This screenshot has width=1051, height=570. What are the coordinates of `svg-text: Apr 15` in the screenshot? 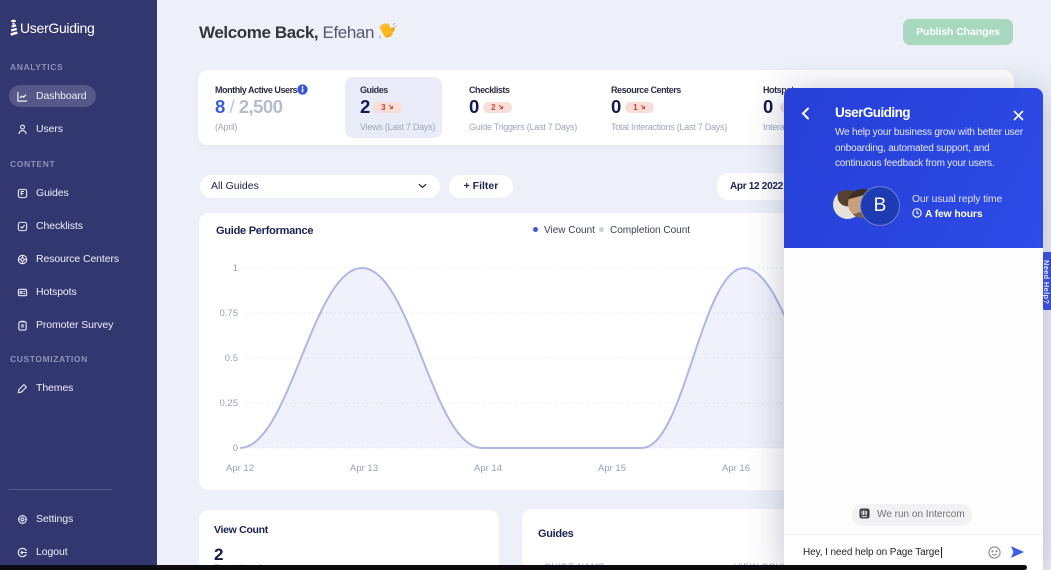 It's located at (612, 468).